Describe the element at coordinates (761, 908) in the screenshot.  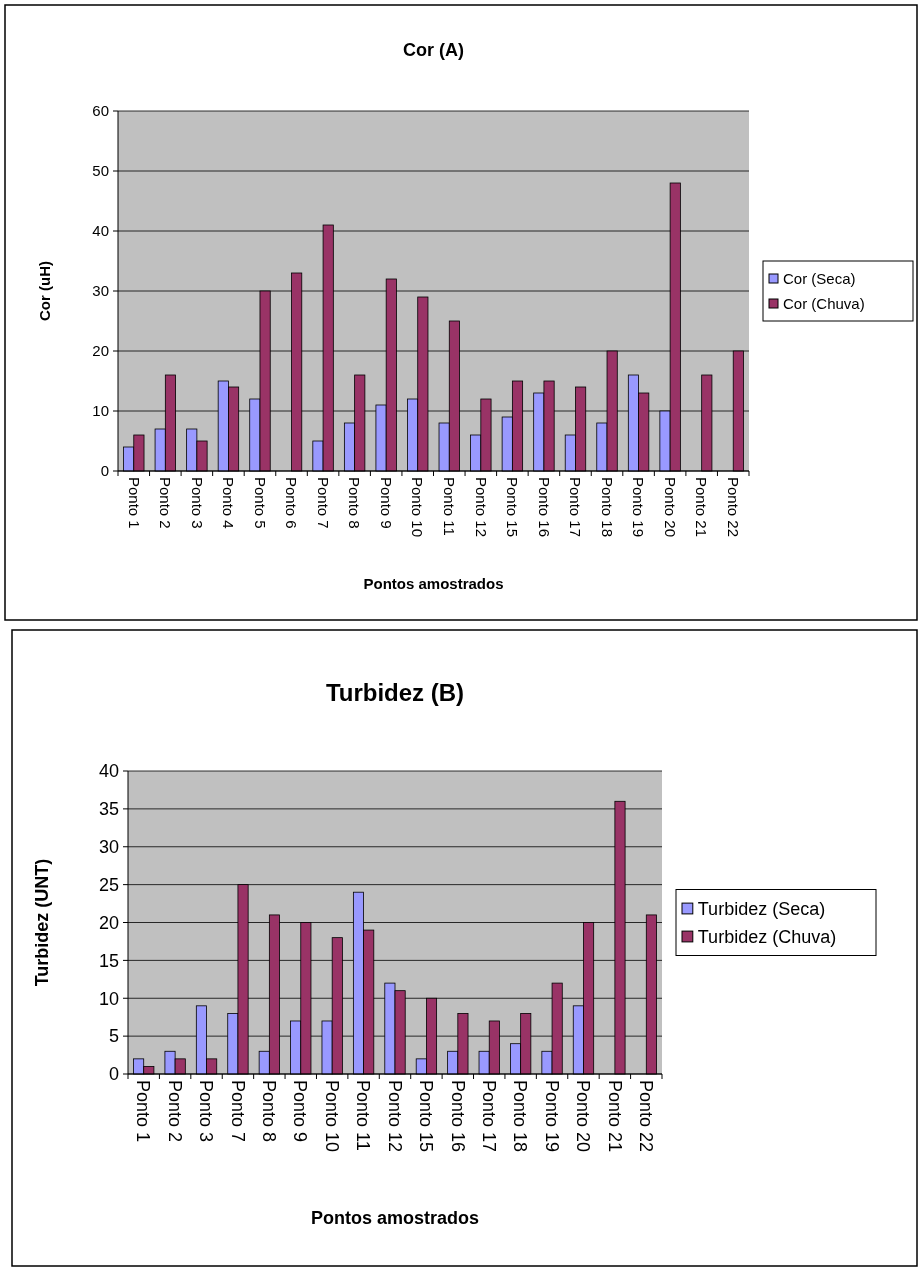
I see `legend-label: Turbidez (Seca)` at that location.